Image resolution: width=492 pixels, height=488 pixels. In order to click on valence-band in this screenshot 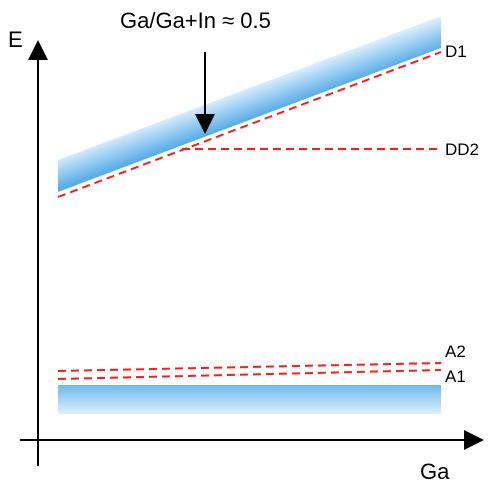, I will do `click(249, 399)`.